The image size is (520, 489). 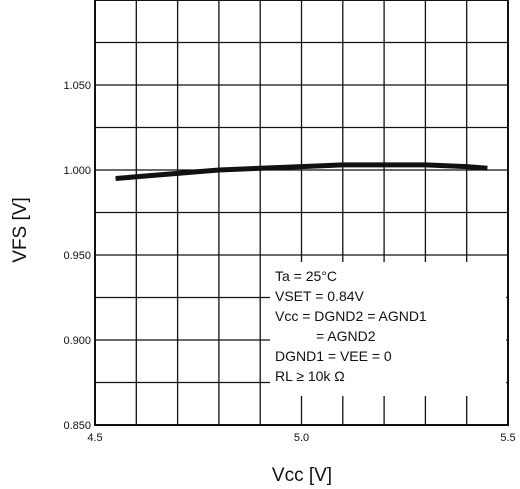 What do you see at coordinates (77, 426) in the screenshot?
I see `y-tick-label: 0.850` at bounding box center [77, 426].